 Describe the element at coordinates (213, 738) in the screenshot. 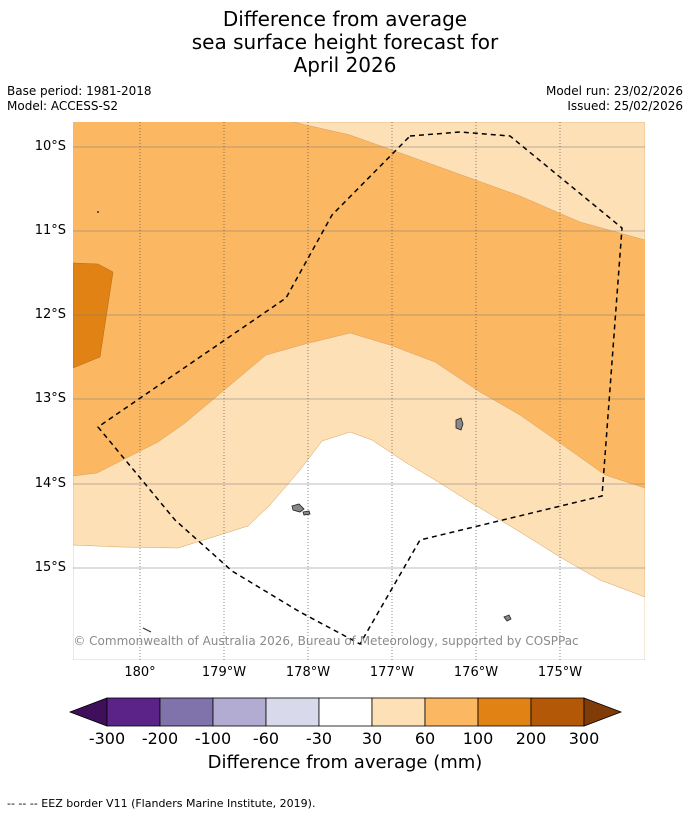

I see `colorbar-label: -100` at that location.